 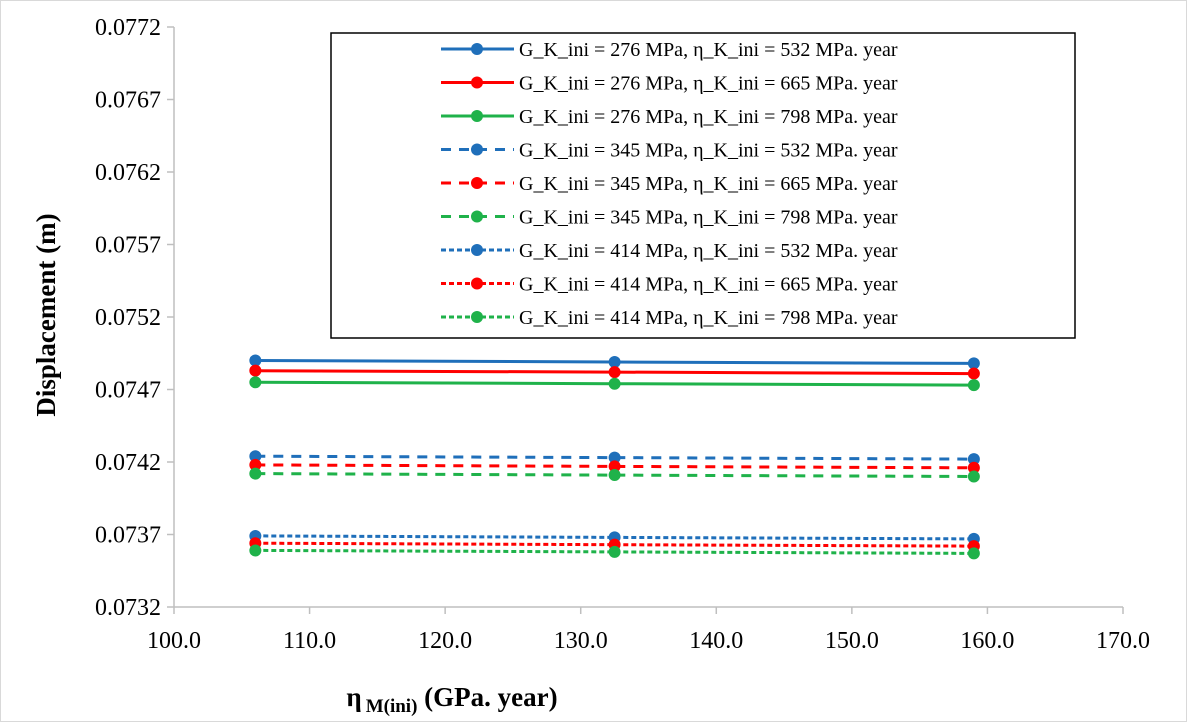 What do you see at coordinates (309, 641) in the screenshot?
I see `x-tick-label: 110.0` at bounding box center [309, 641].